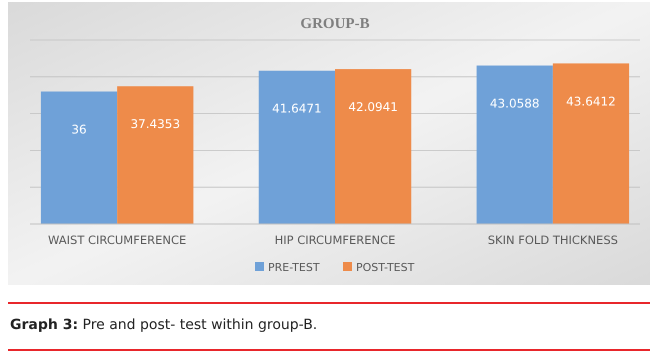 Image resolution: width=659 pixels, height=357 pixels. What do you see at coordinates (515, 103) in the screenshot?
I see `data-label: 43.0588` at bounding box center [515, 103].